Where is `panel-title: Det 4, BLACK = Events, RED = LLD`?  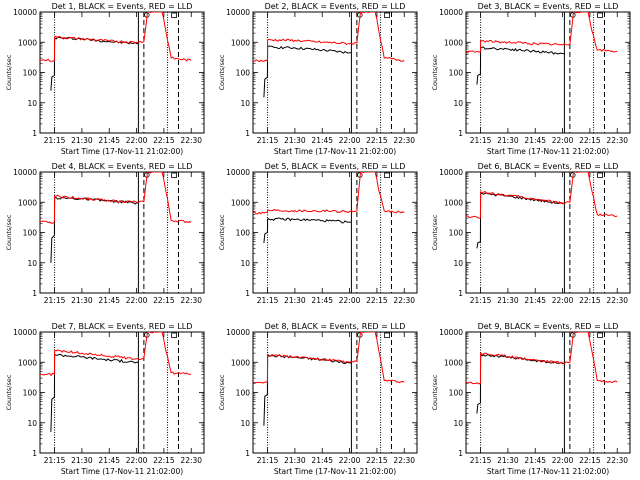
panel-title: Det 4, BLACK = Events, RED = LLD is located at coordinates (122, 166).